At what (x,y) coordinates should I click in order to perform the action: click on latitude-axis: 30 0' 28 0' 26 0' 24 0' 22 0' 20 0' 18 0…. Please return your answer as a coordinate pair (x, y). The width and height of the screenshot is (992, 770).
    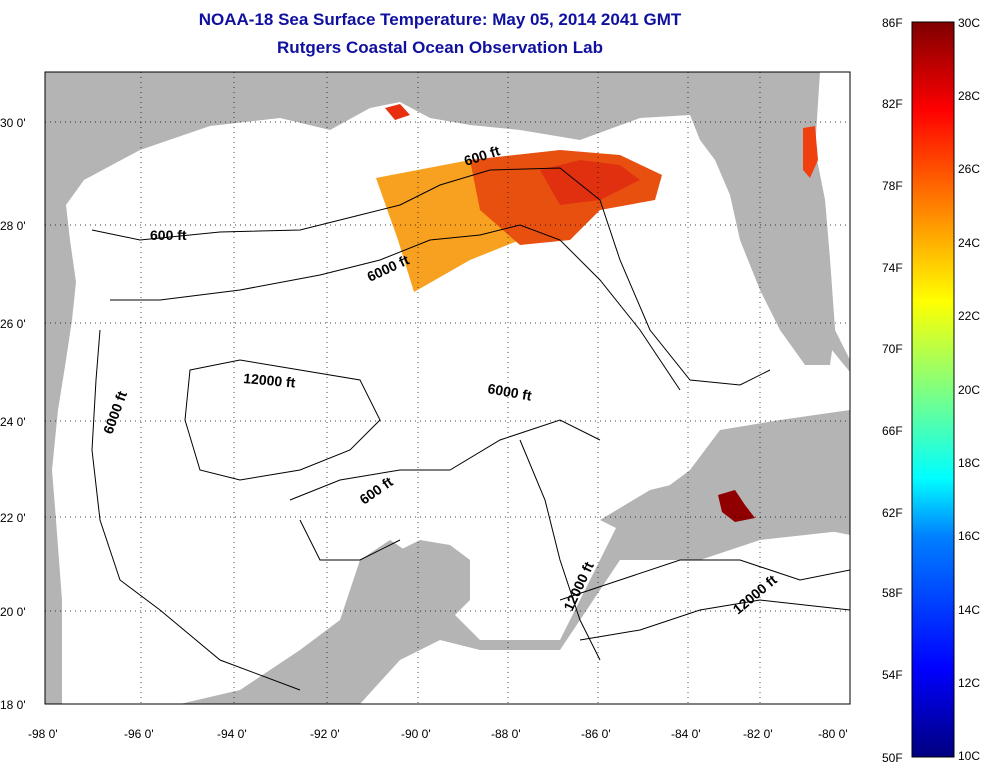
    Looking at the image, I should click on (13, 414).